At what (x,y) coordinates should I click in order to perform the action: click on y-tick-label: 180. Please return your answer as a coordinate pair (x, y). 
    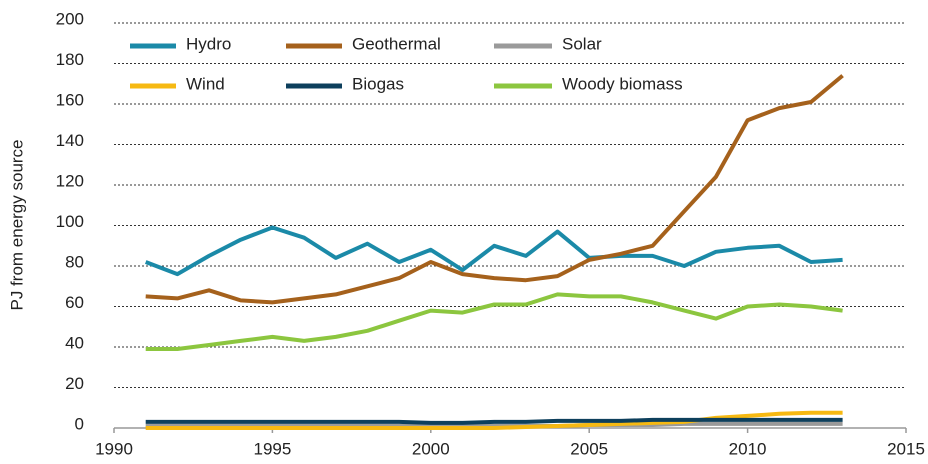
    Looking at the image, I should click on (70, 59).